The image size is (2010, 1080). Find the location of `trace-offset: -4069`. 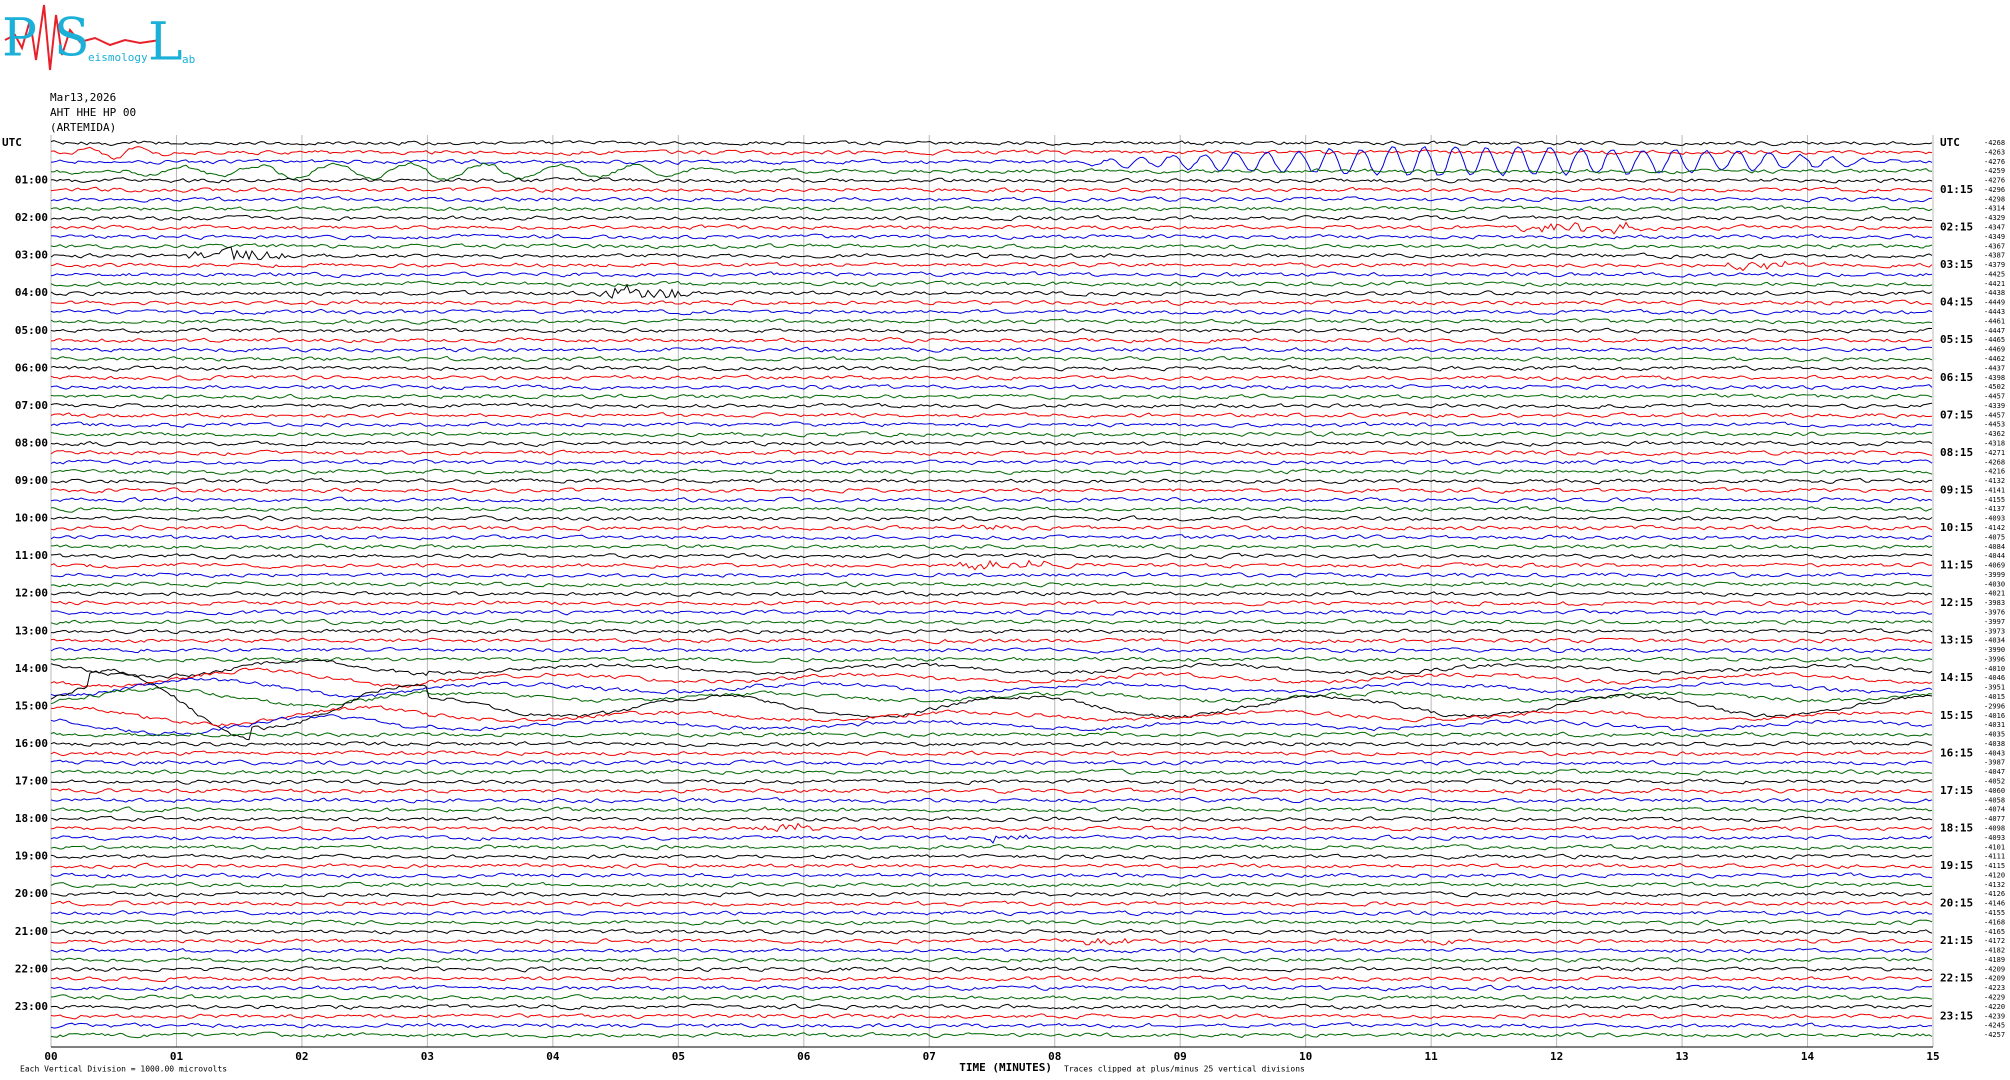

trace-offset: -4069 is located at coordinates (1994, 566).